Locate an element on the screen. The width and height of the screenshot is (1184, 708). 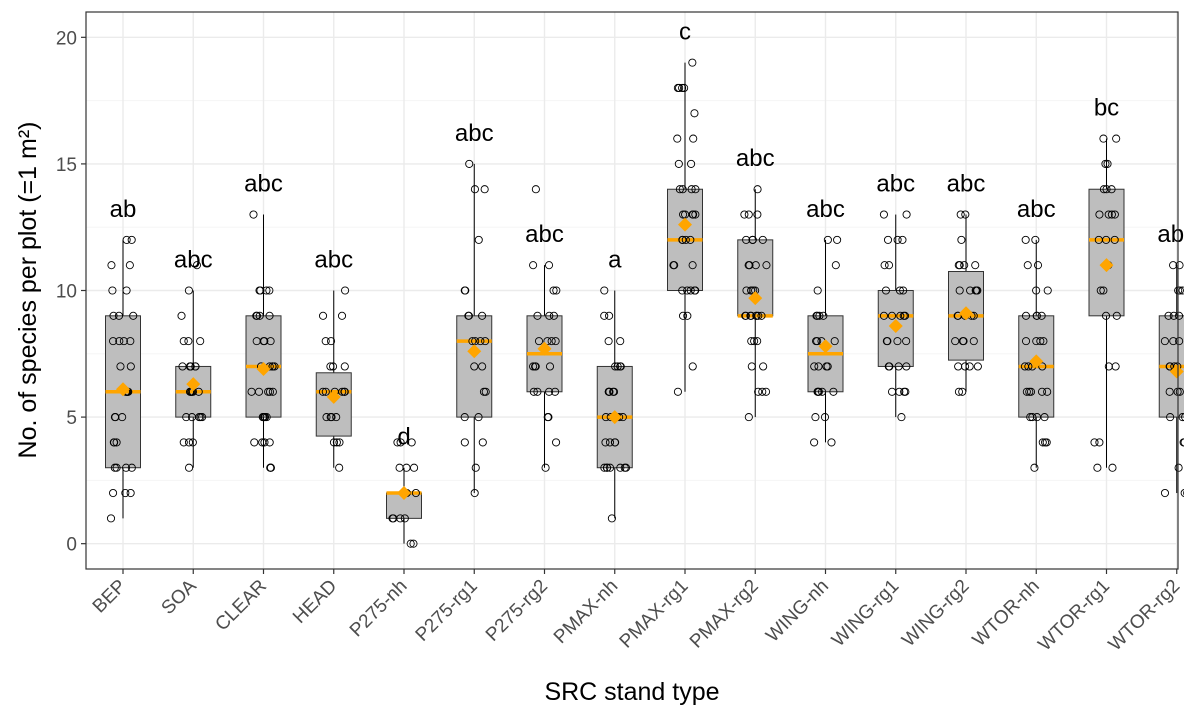
x-tick-label: P275-nh is located at coordinates (379, 609).